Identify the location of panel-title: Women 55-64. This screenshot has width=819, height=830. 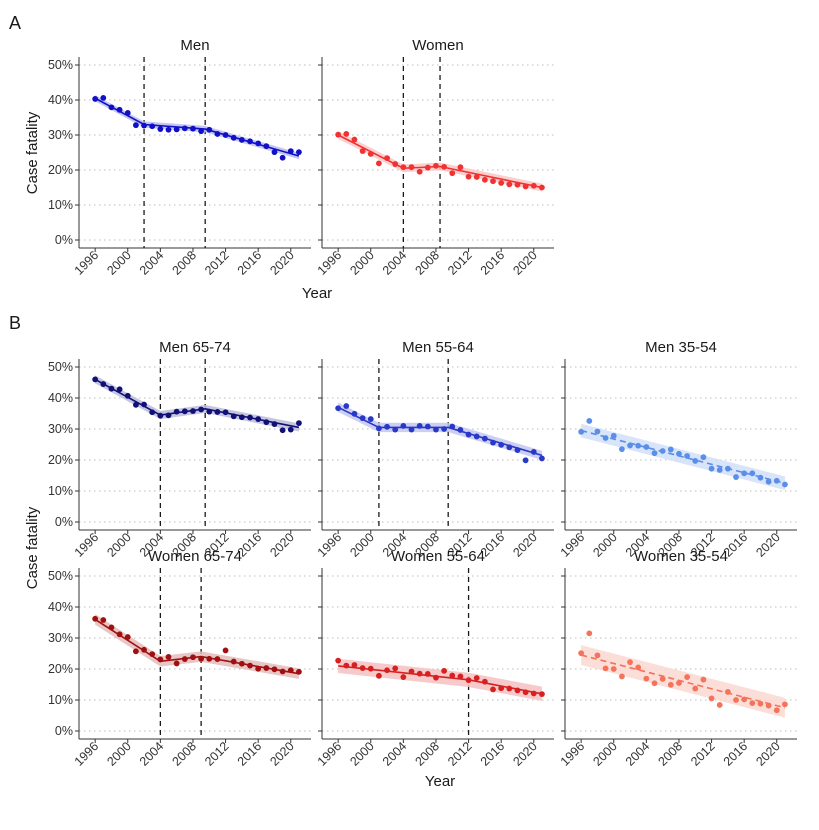
(438, 556).